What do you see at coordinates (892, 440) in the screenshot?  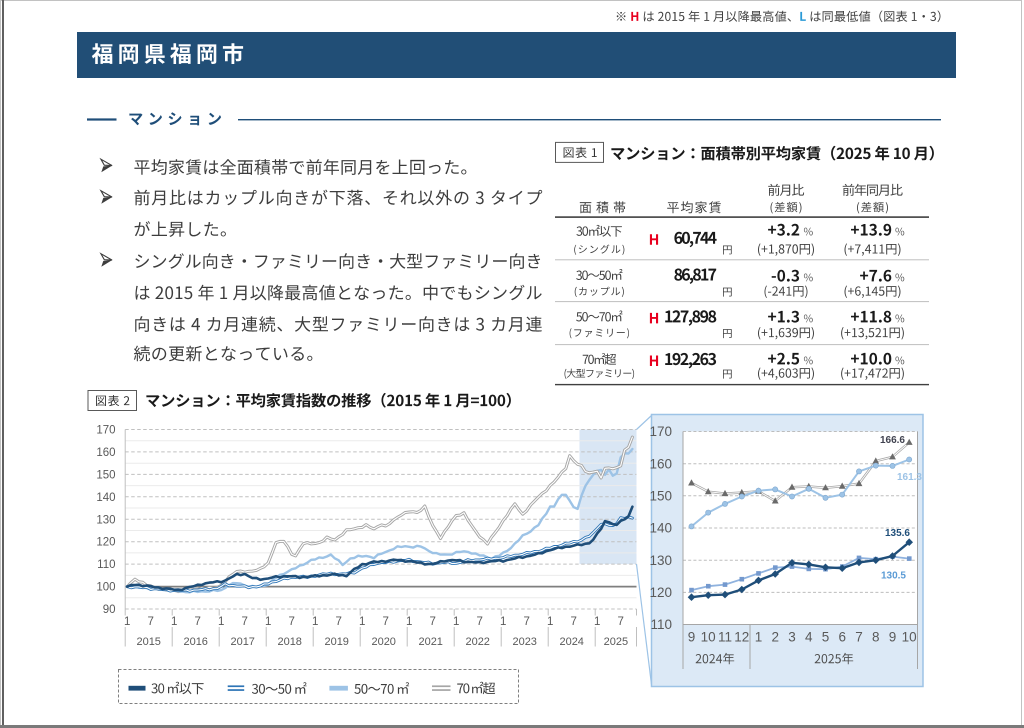 I see `svg-text: 166.6` at bounding box center [892, 440].